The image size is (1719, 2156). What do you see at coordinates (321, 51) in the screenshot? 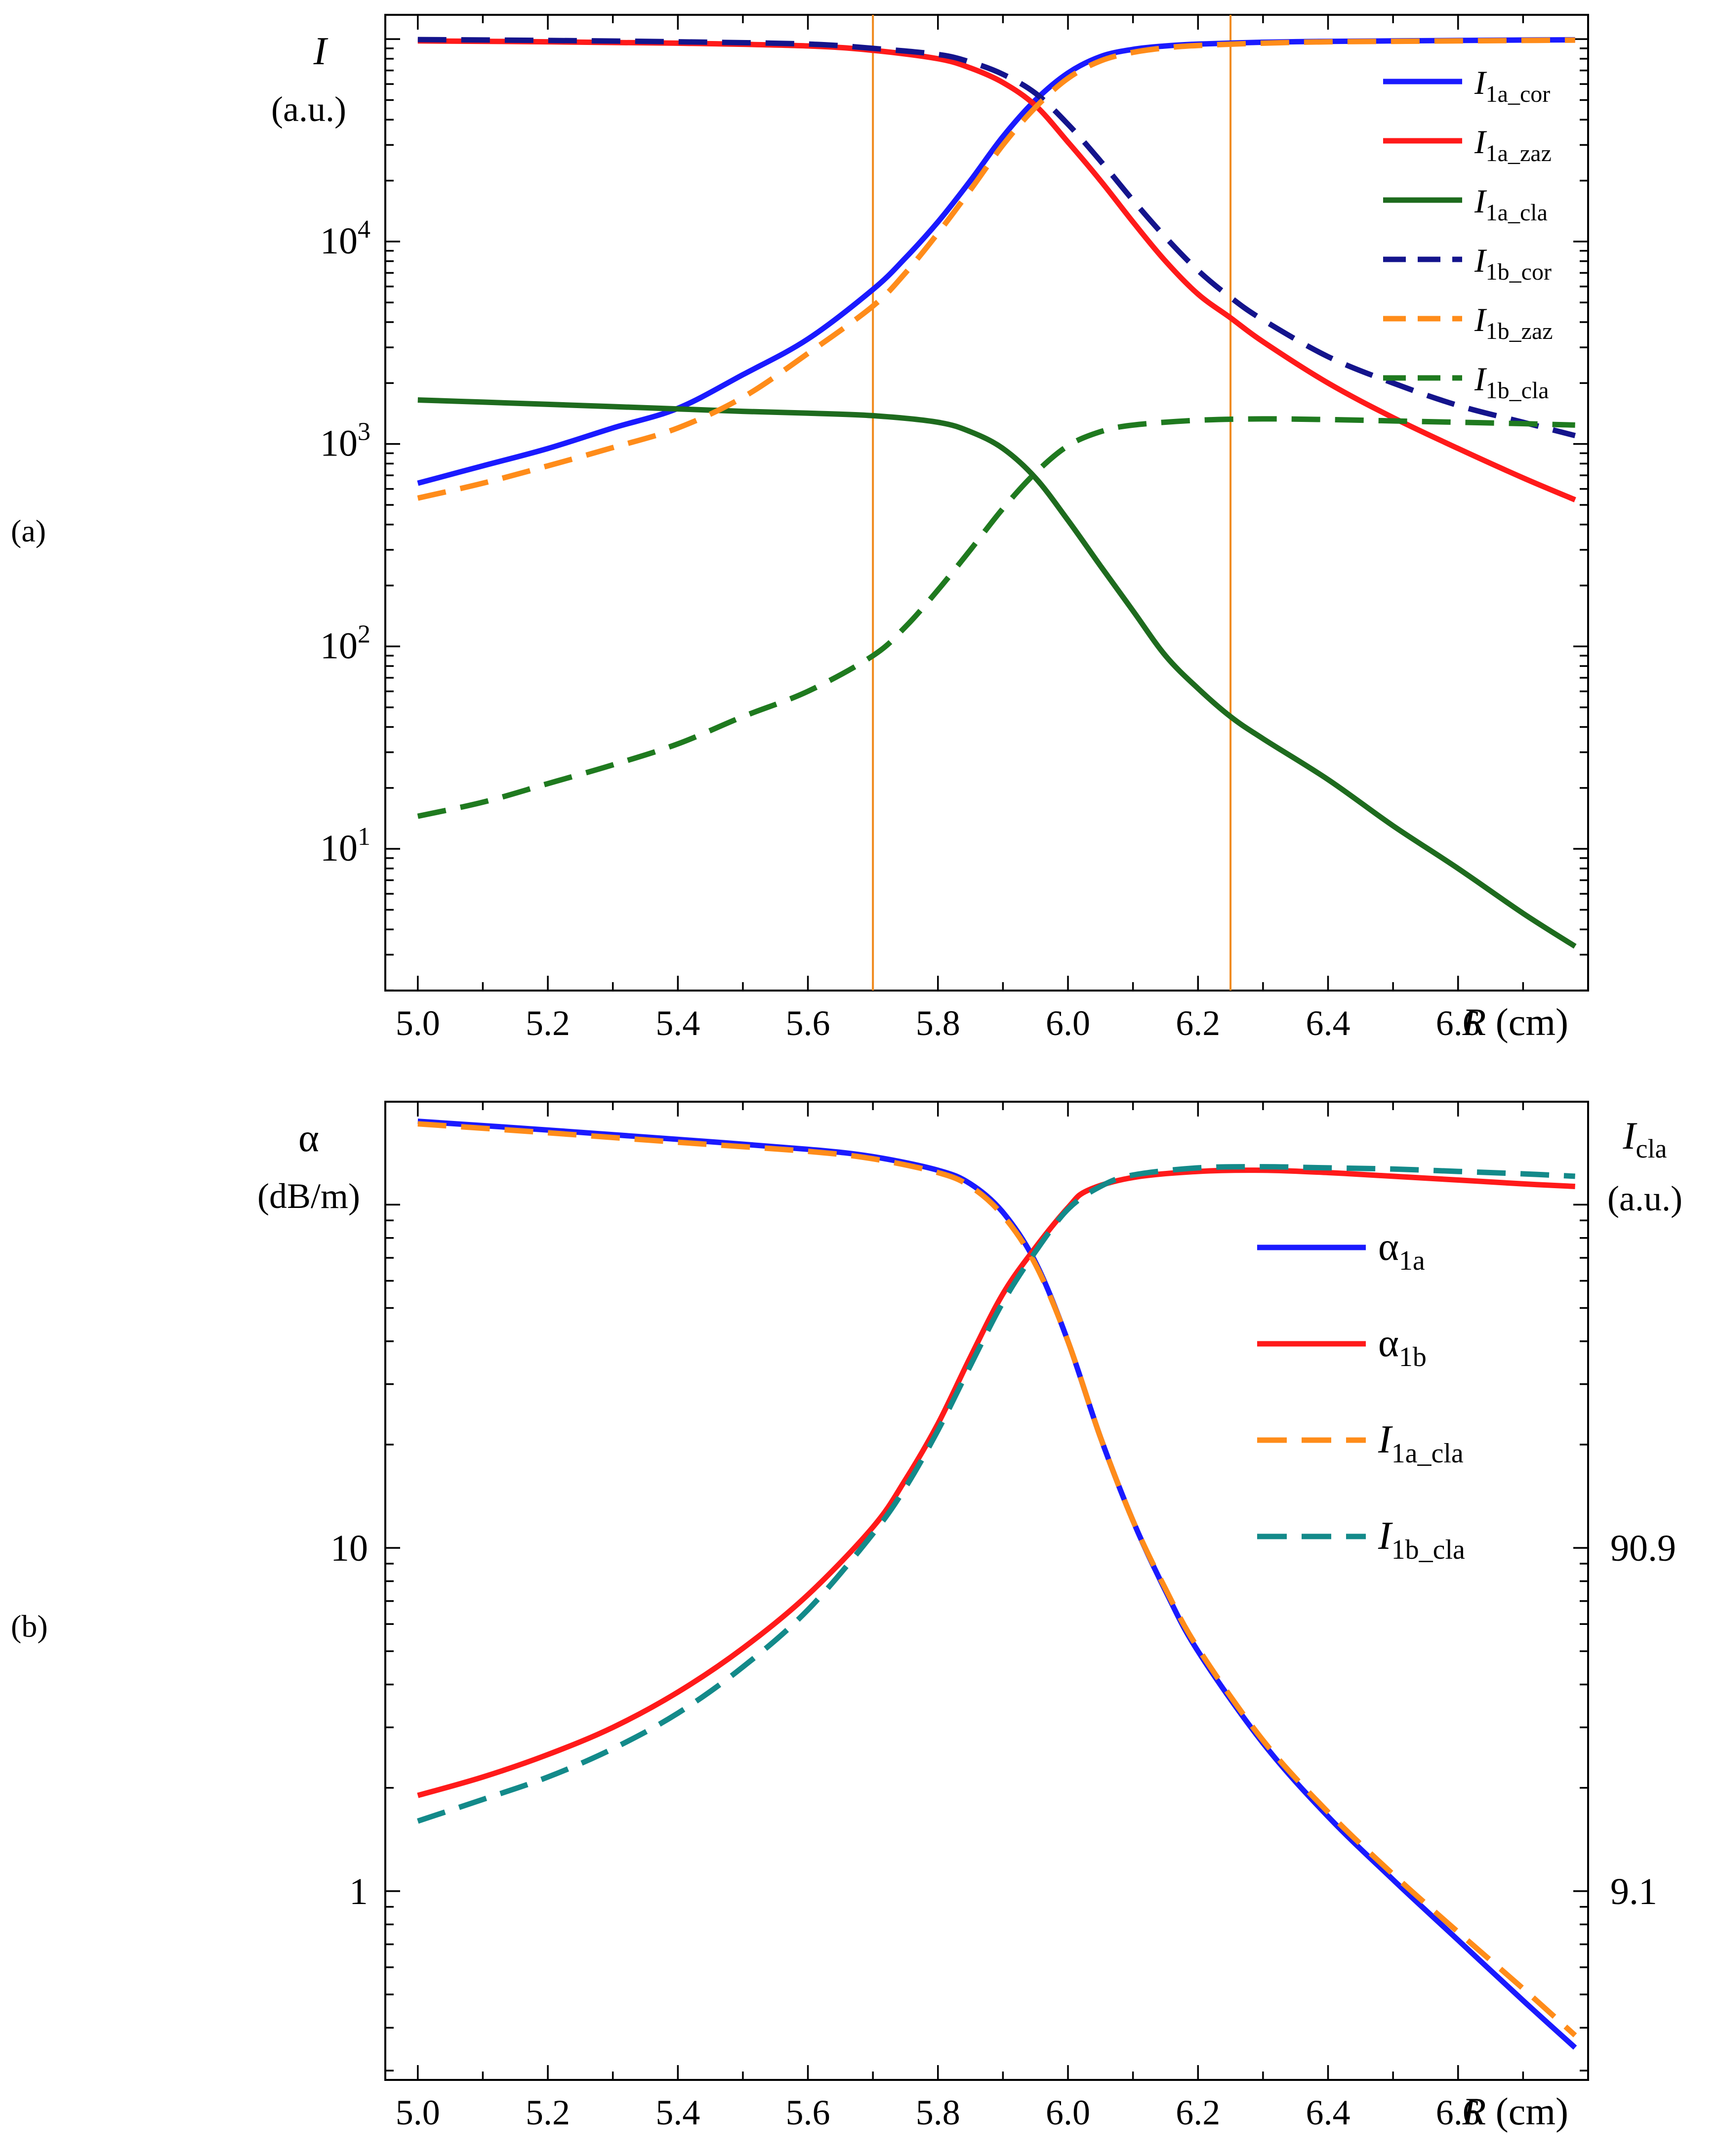
I see `y-axis-label: I` at bounding box center [321, 51].